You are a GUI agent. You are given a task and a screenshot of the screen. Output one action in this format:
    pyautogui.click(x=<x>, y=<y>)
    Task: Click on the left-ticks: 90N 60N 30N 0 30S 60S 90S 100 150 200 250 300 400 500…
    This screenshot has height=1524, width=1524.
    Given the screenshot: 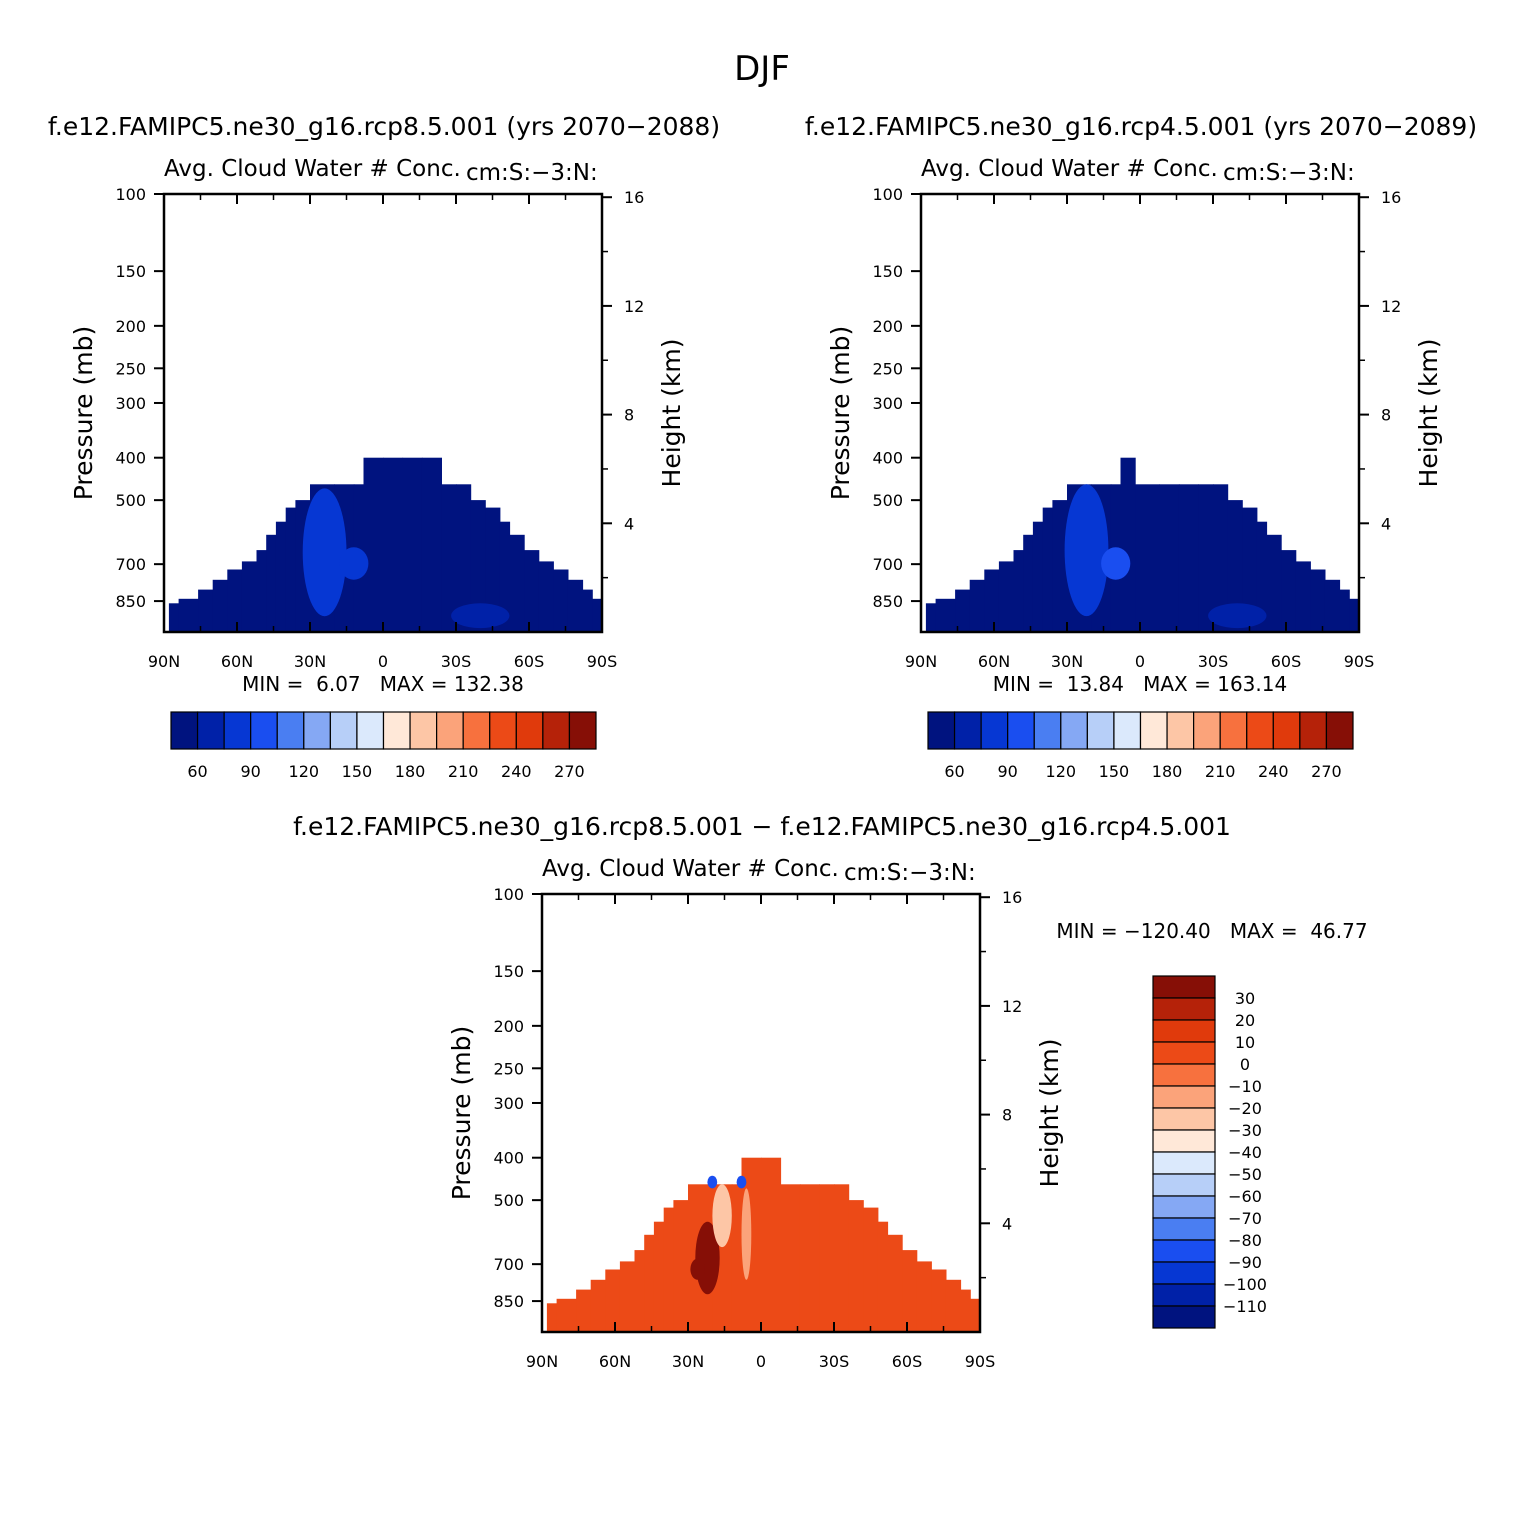 What is the action you would take?
    pyautogui.click(x=379, y=428)
    